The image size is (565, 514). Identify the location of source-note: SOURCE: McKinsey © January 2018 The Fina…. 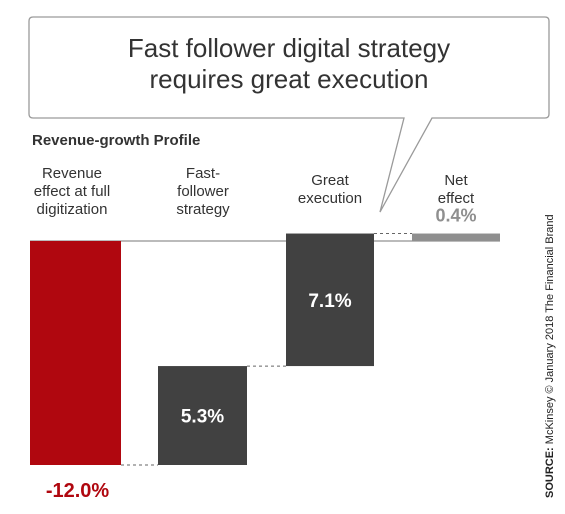
(550, 356).